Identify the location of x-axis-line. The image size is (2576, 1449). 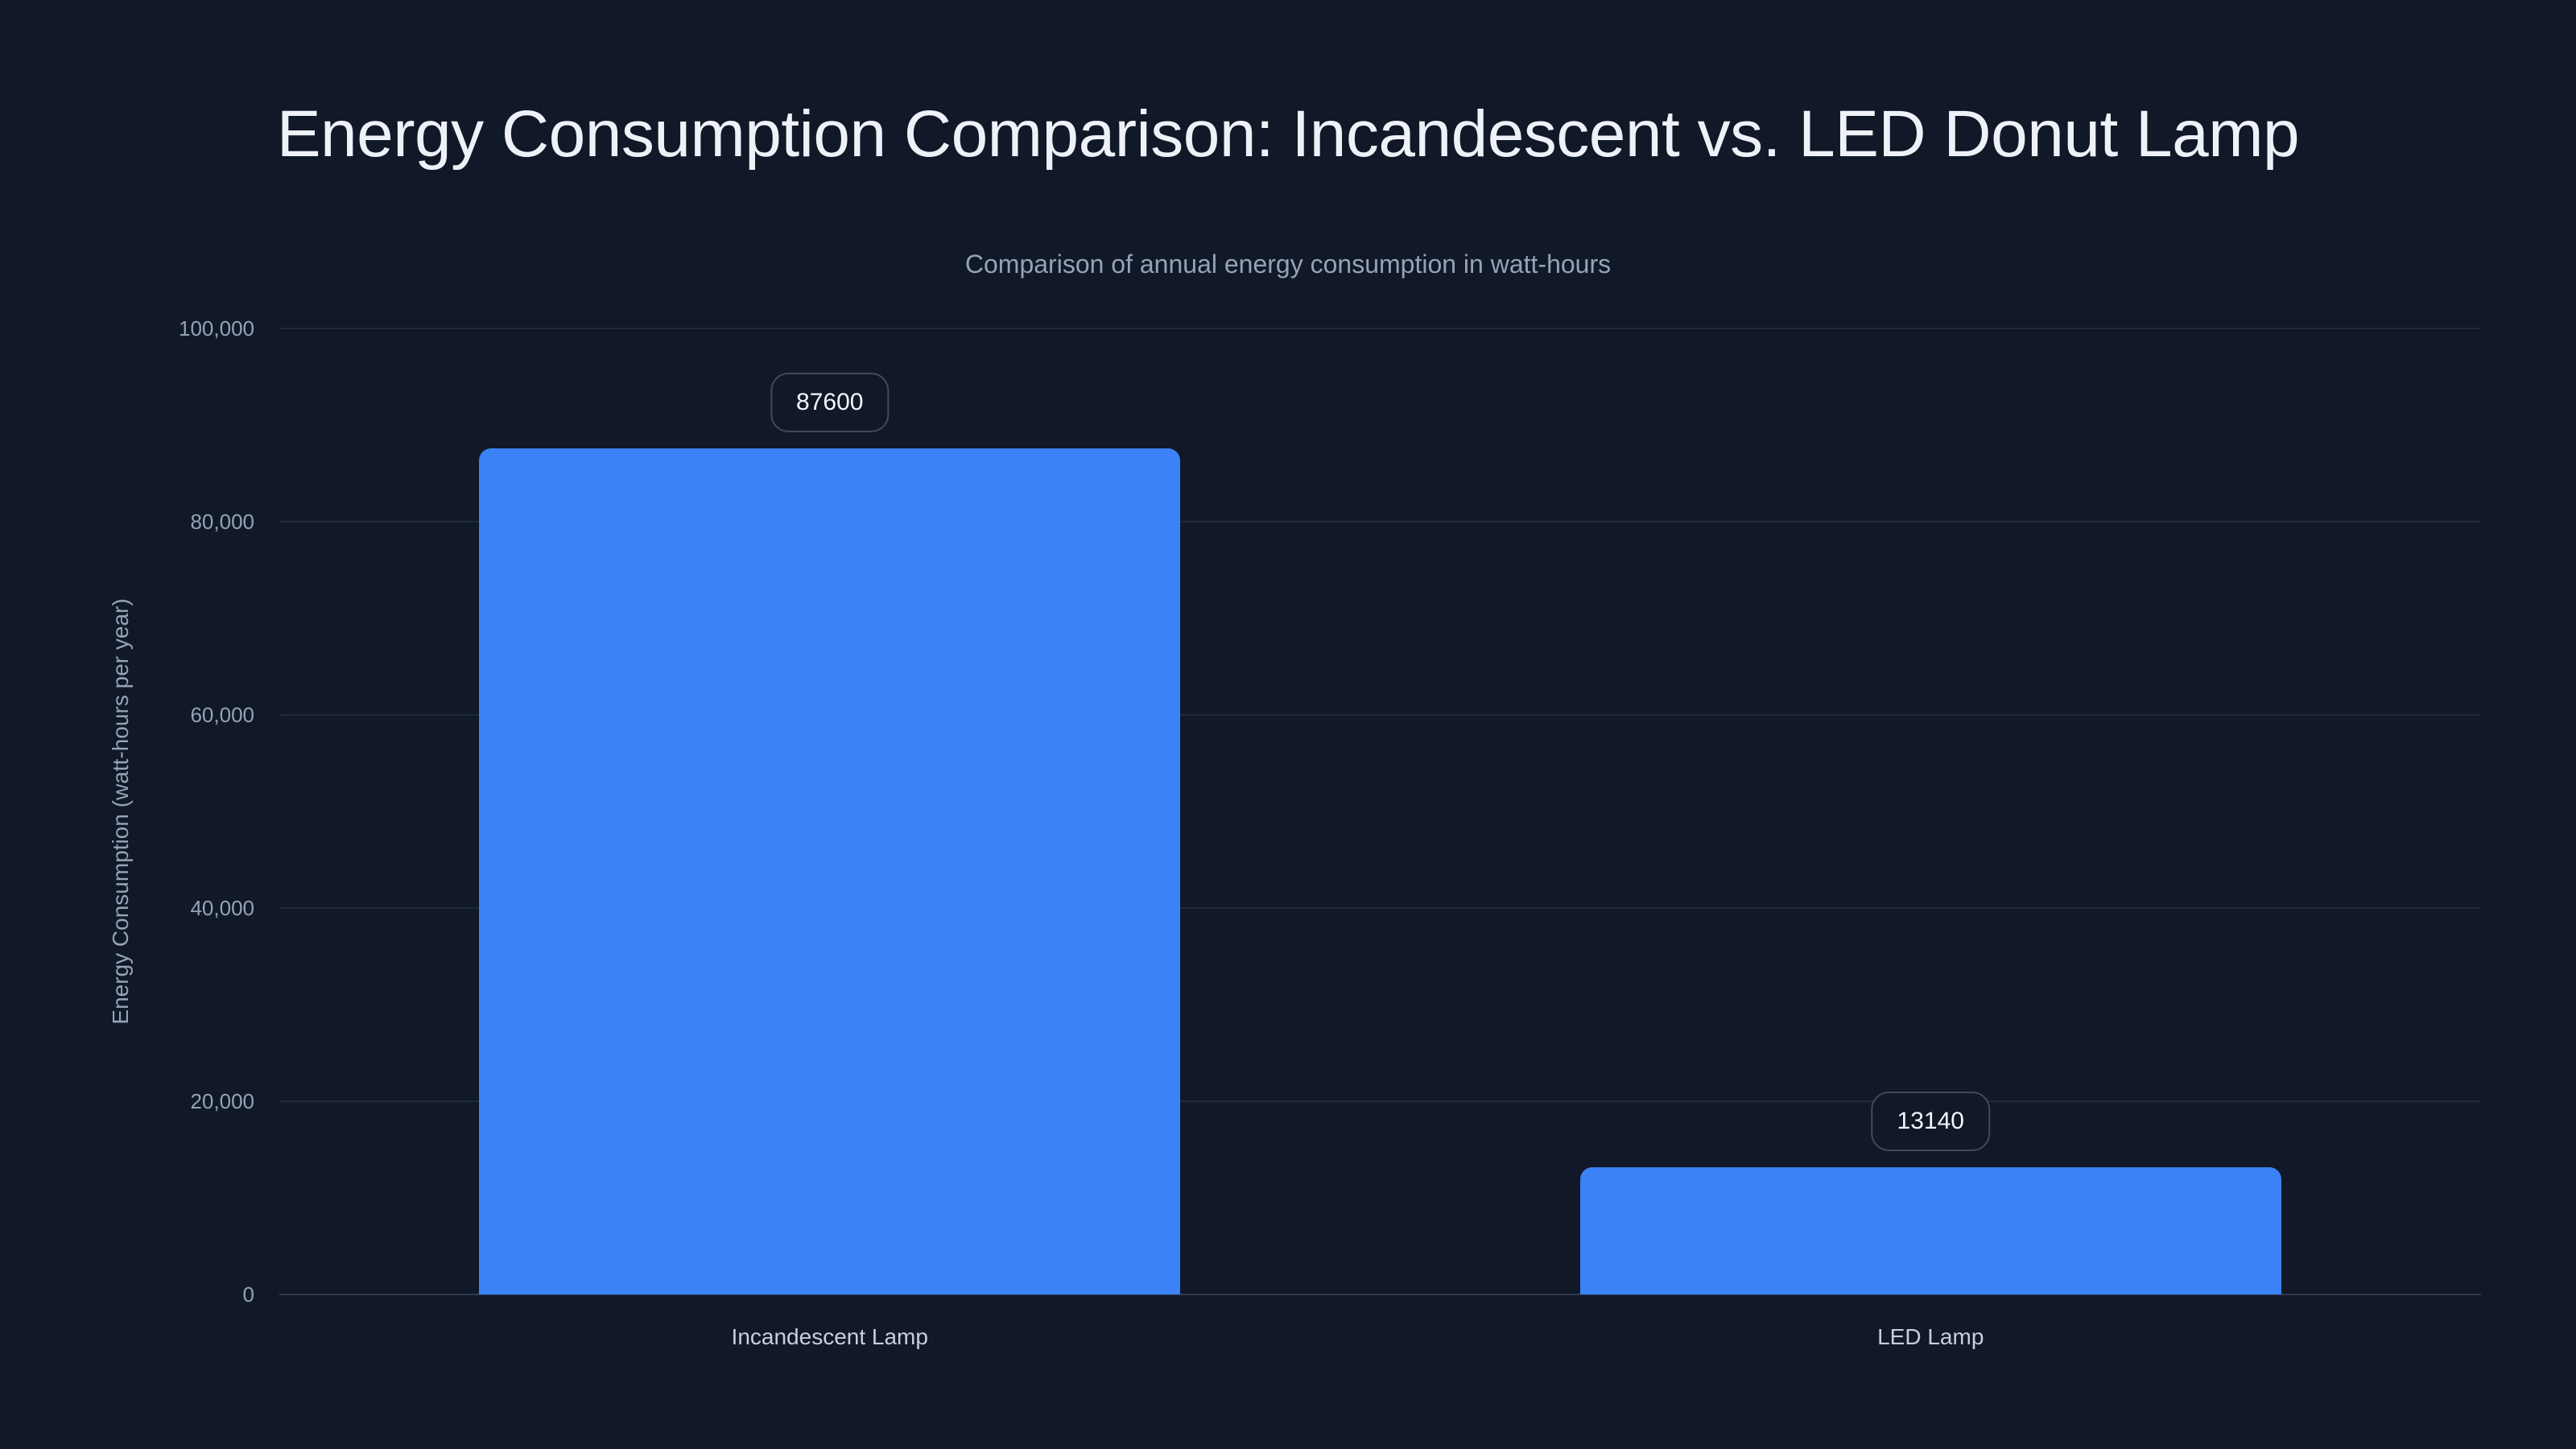
(1380, 1294).